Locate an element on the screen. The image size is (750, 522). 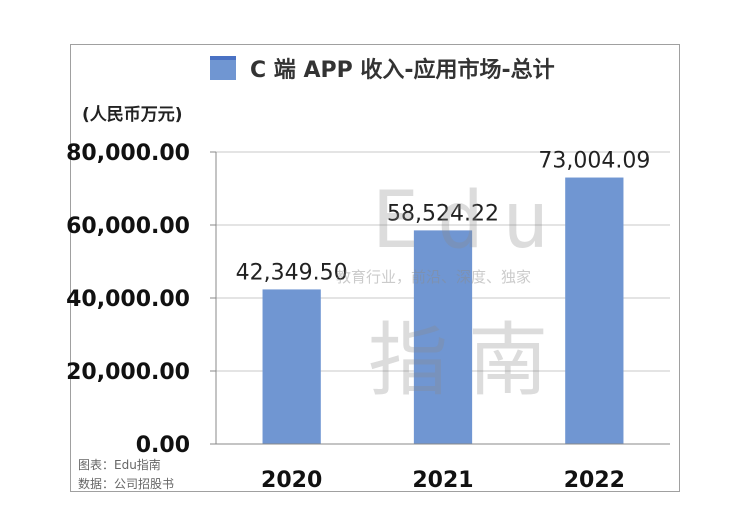
unit-label: (人民币万元) is located at coordinates (132, 115).